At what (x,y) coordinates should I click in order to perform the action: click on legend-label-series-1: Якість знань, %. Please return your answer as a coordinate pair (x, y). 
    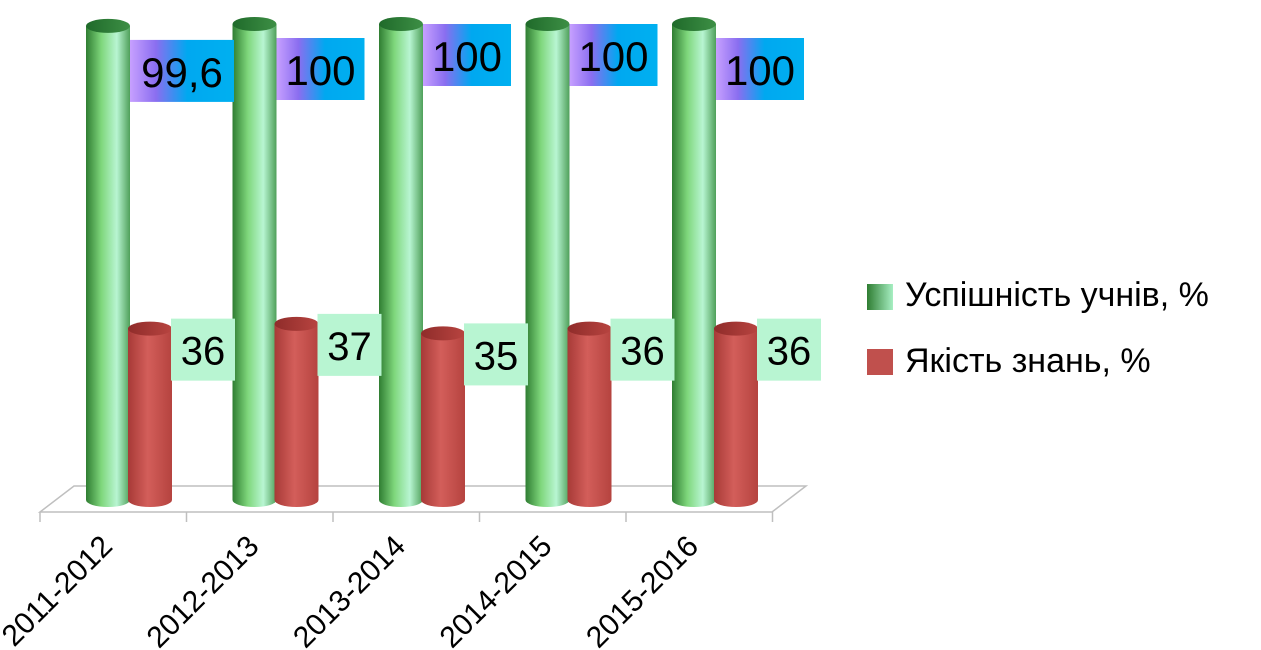
    Looking at the image, I should click on (1028, 361).